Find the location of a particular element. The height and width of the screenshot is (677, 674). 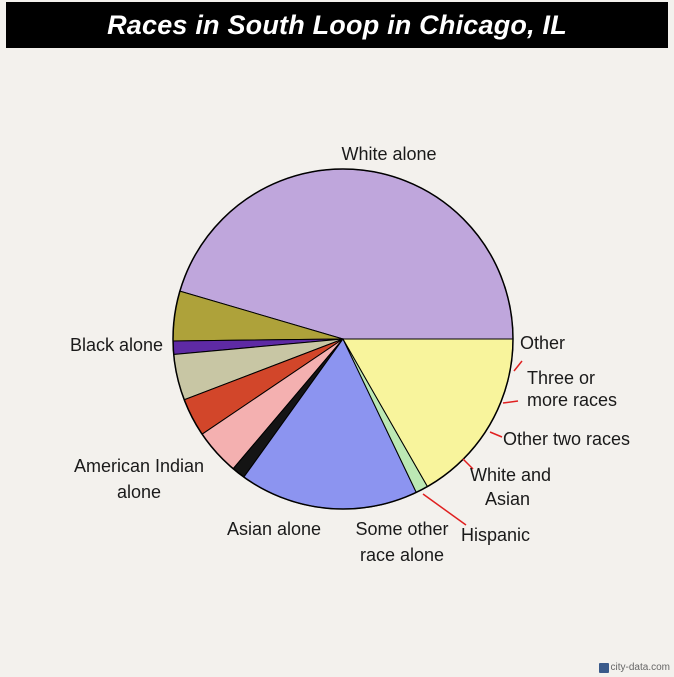

label-asian-alone: Asian alone is located at coordinates (274, 529).